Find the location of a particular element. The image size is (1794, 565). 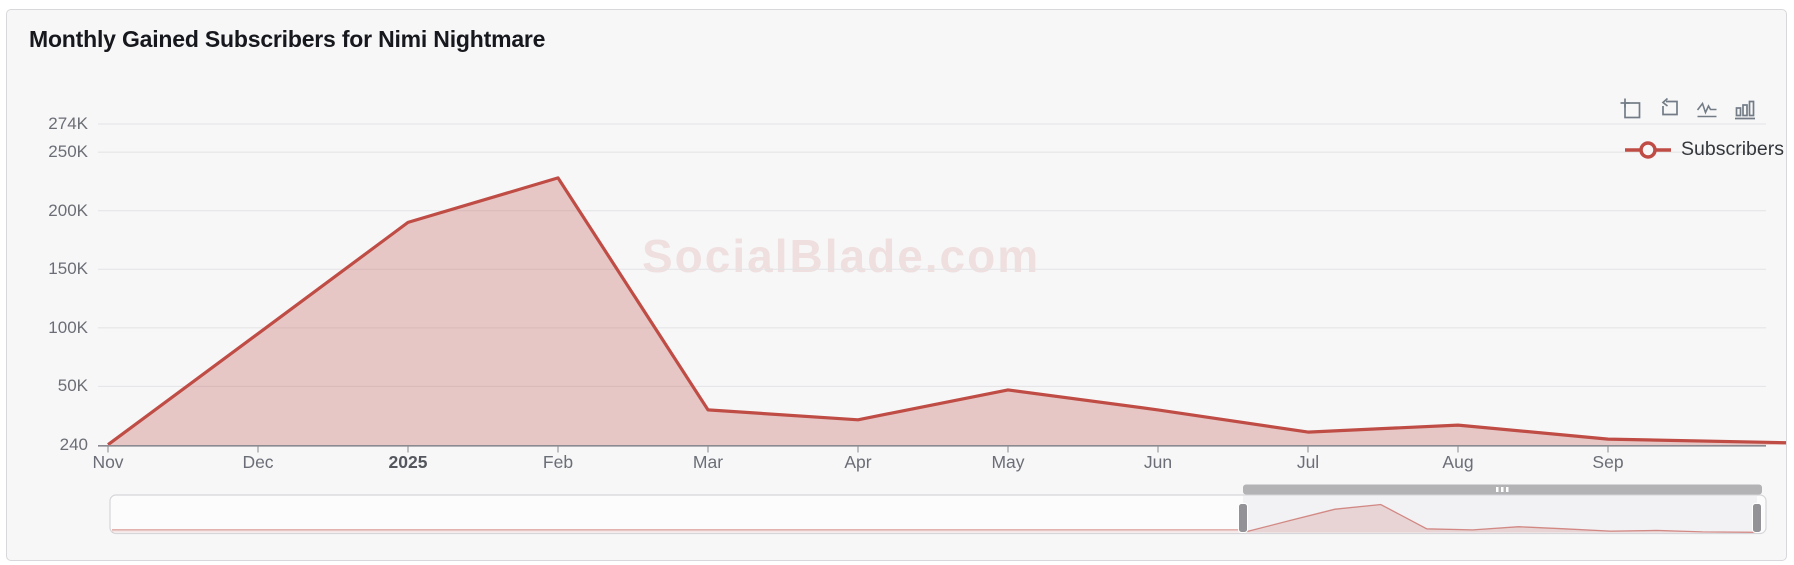

y-axis-label: 250K is located at coordinates (68, 152).